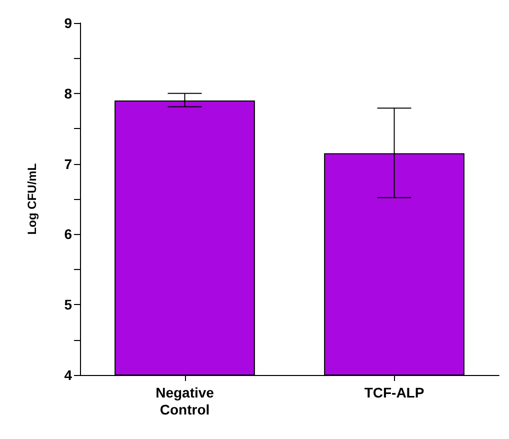  I want to click on x-tick-label: Negative Control, so click(185, 401).